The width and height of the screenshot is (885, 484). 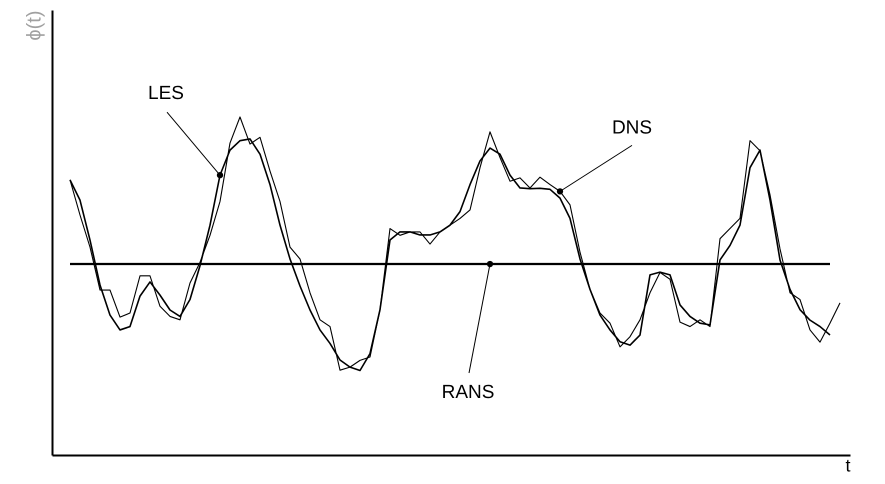 What do you see at coordinates (35, 25) in the screenshot?
I see `y-axis-title: ϕ(t)` at bounding box center [35, 25].